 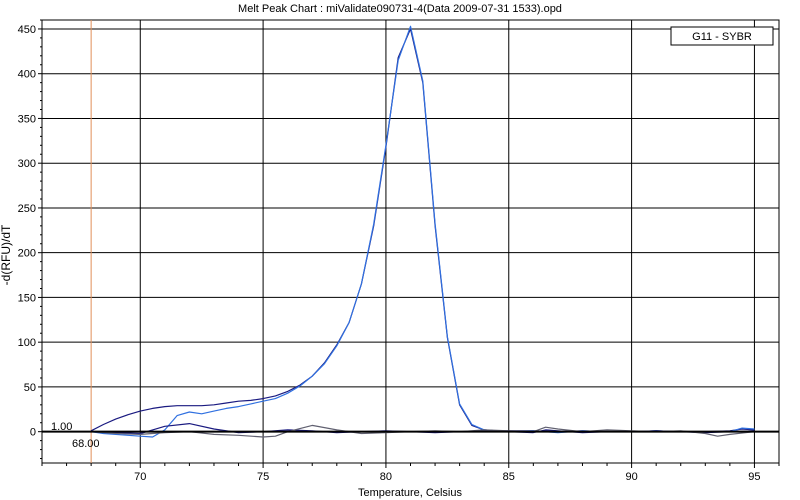 What do you see at coordinates (263, 477) in the screenshot?
I see `x-tick-label: 75` at bounding box center [263, 477].